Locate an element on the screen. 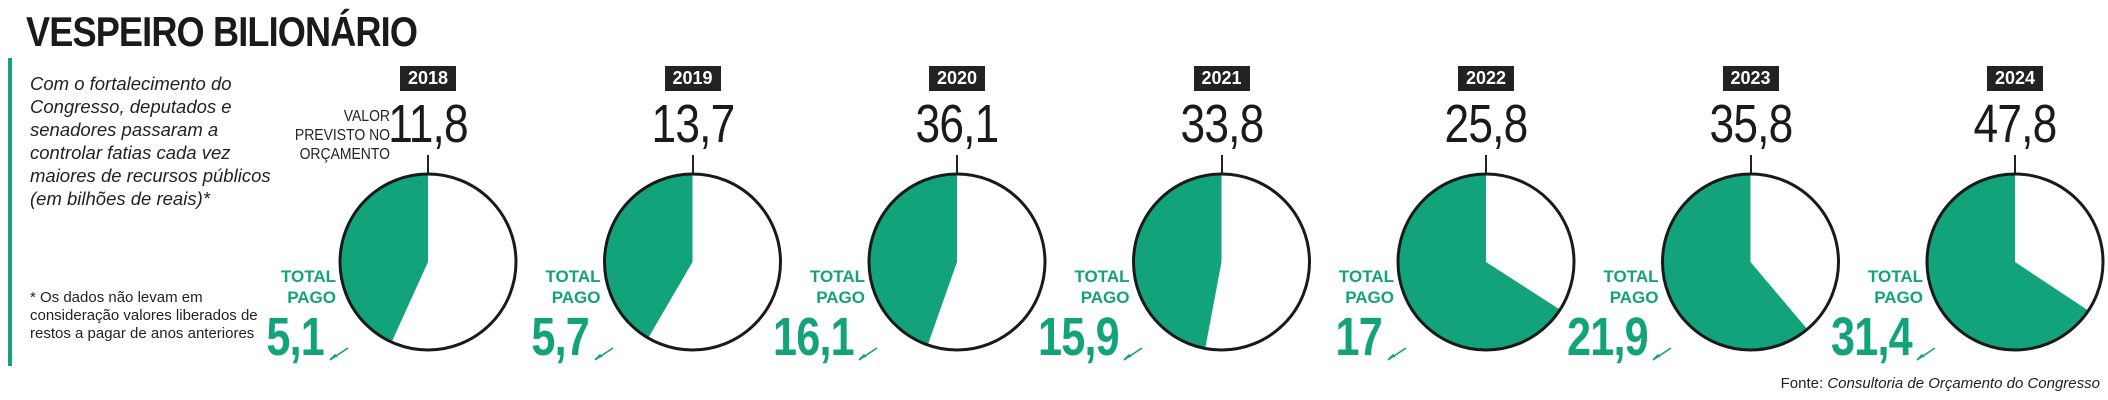  pago-value-2018: 5,1 is located at coordinates (295, 337).